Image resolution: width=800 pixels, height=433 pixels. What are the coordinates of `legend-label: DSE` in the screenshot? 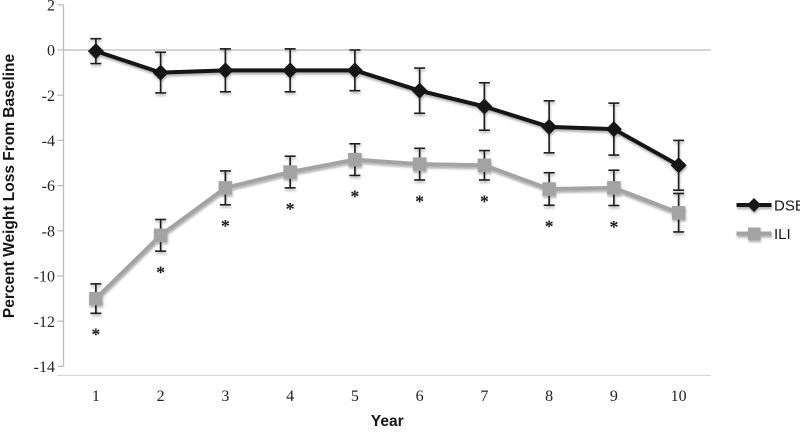 It's located at (787, 205).